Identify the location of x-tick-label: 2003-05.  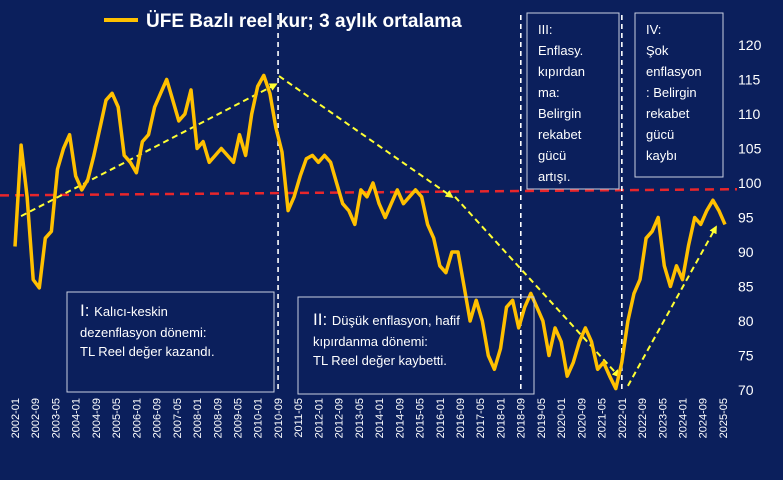
(56, 418).